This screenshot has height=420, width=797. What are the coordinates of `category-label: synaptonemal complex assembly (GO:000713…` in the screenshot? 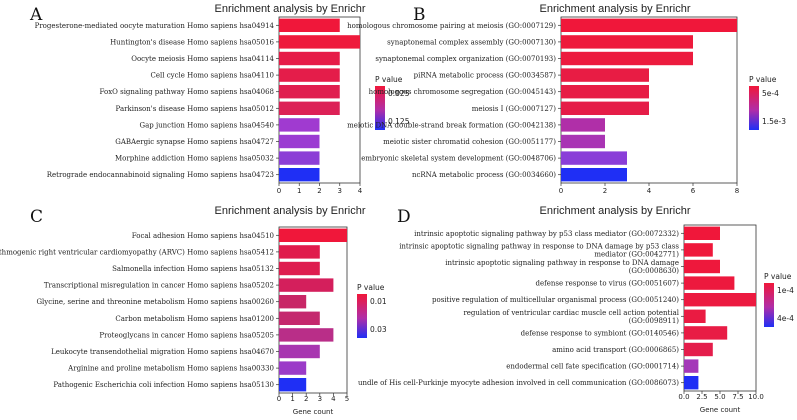 It's located at (471, 42).